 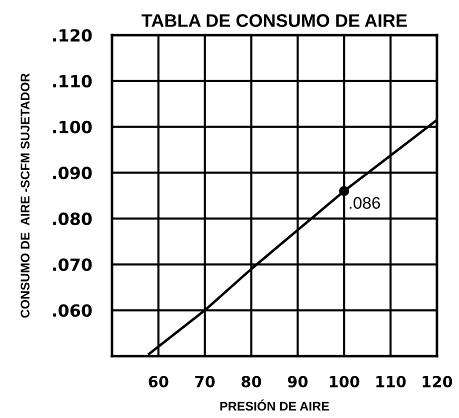 What do you see at coordinates (72, 173) in the screenshot?
I see `y-tick-label: .090` at bounding box center [72, 173].